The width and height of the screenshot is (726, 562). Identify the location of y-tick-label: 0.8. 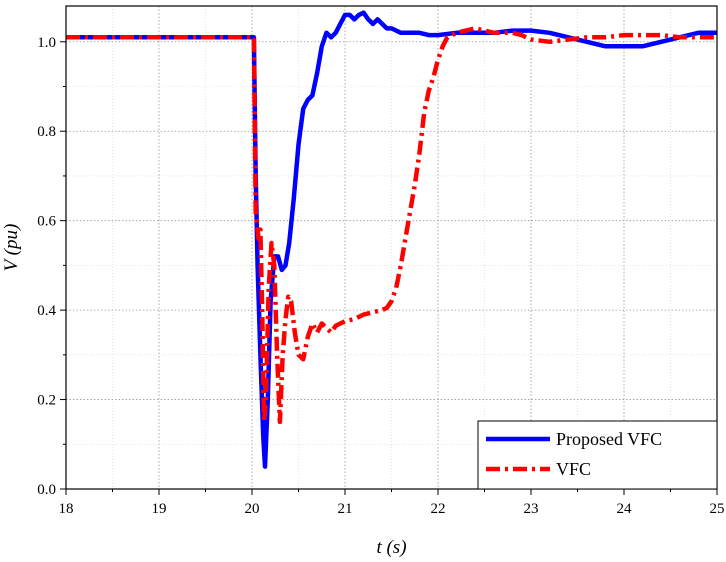
(46, 132).